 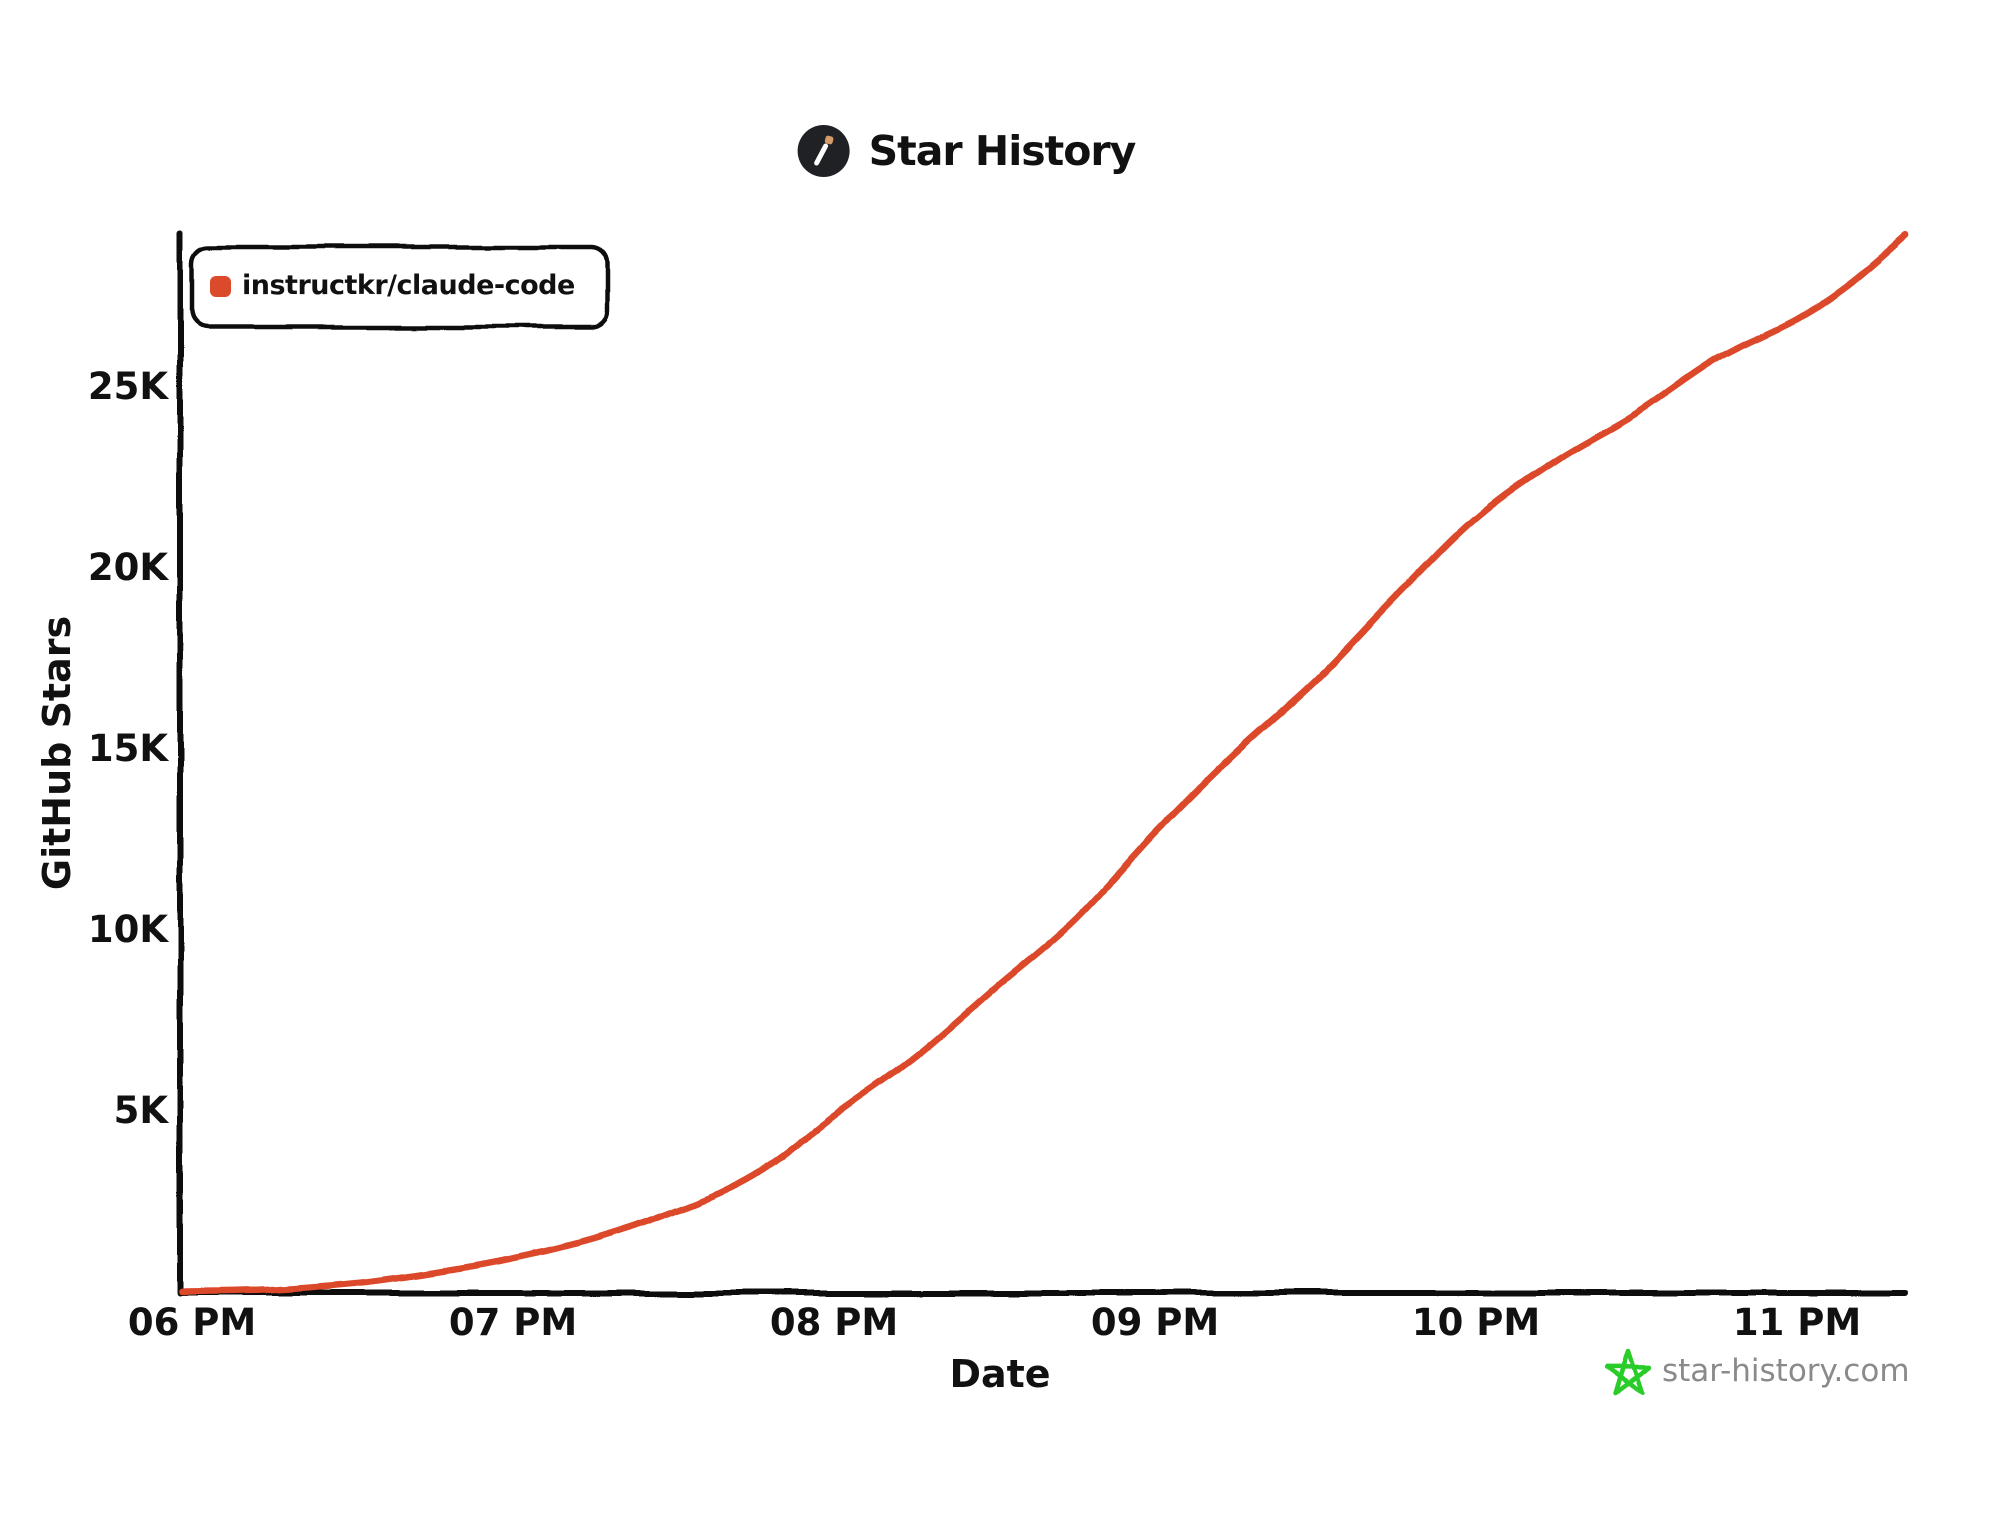 What do you see at coordinates (399, 287) in the screenshot?
I see `legend-box` at bounding box center [399, 287].